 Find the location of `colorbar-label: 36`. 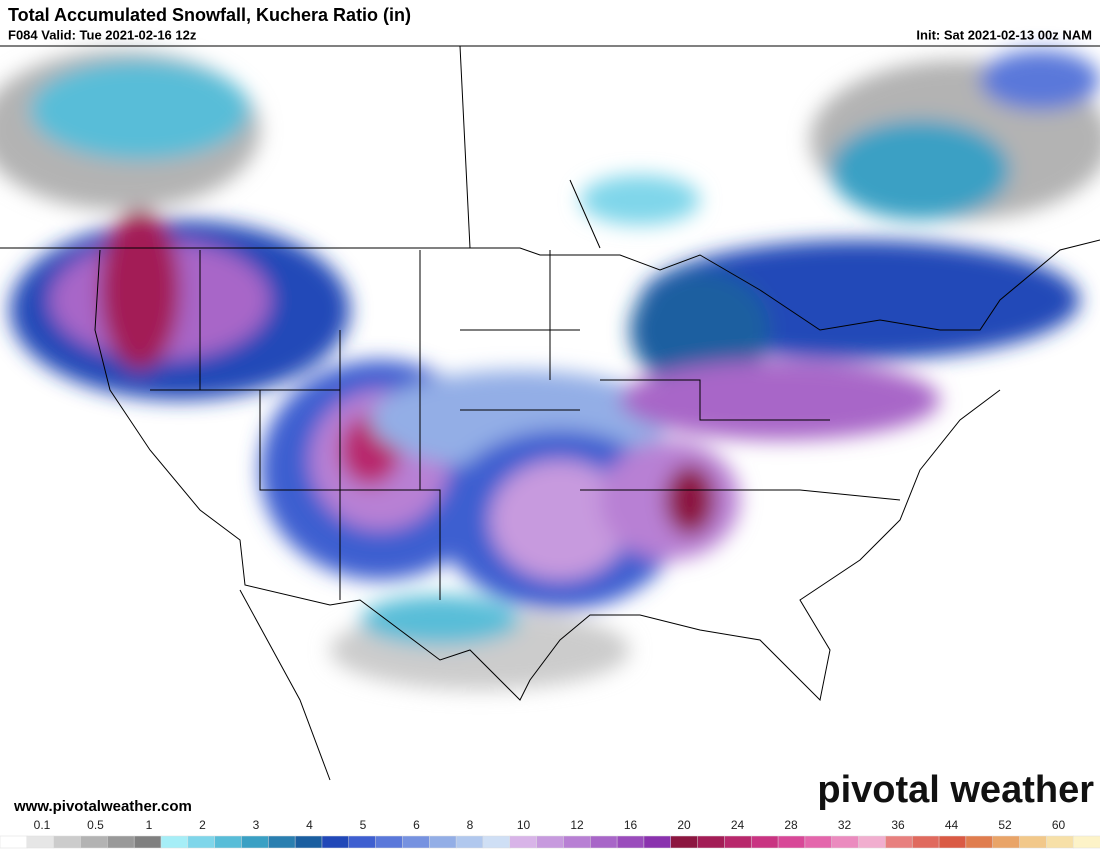

colorbar-label: 36 is located at coordinates (898, 825).